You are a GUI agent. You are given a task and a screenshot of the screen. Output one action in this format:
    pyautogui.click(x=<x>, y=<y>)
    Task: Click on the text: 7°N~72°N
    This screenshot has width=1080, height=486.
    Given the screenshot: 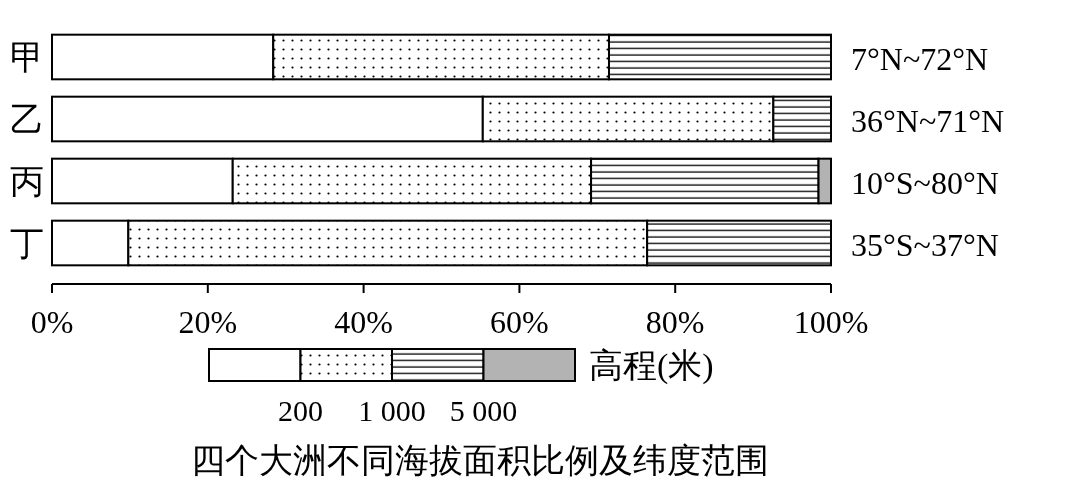 What is the action you would take?
    pyautogui.click(x=920, y=59)
    